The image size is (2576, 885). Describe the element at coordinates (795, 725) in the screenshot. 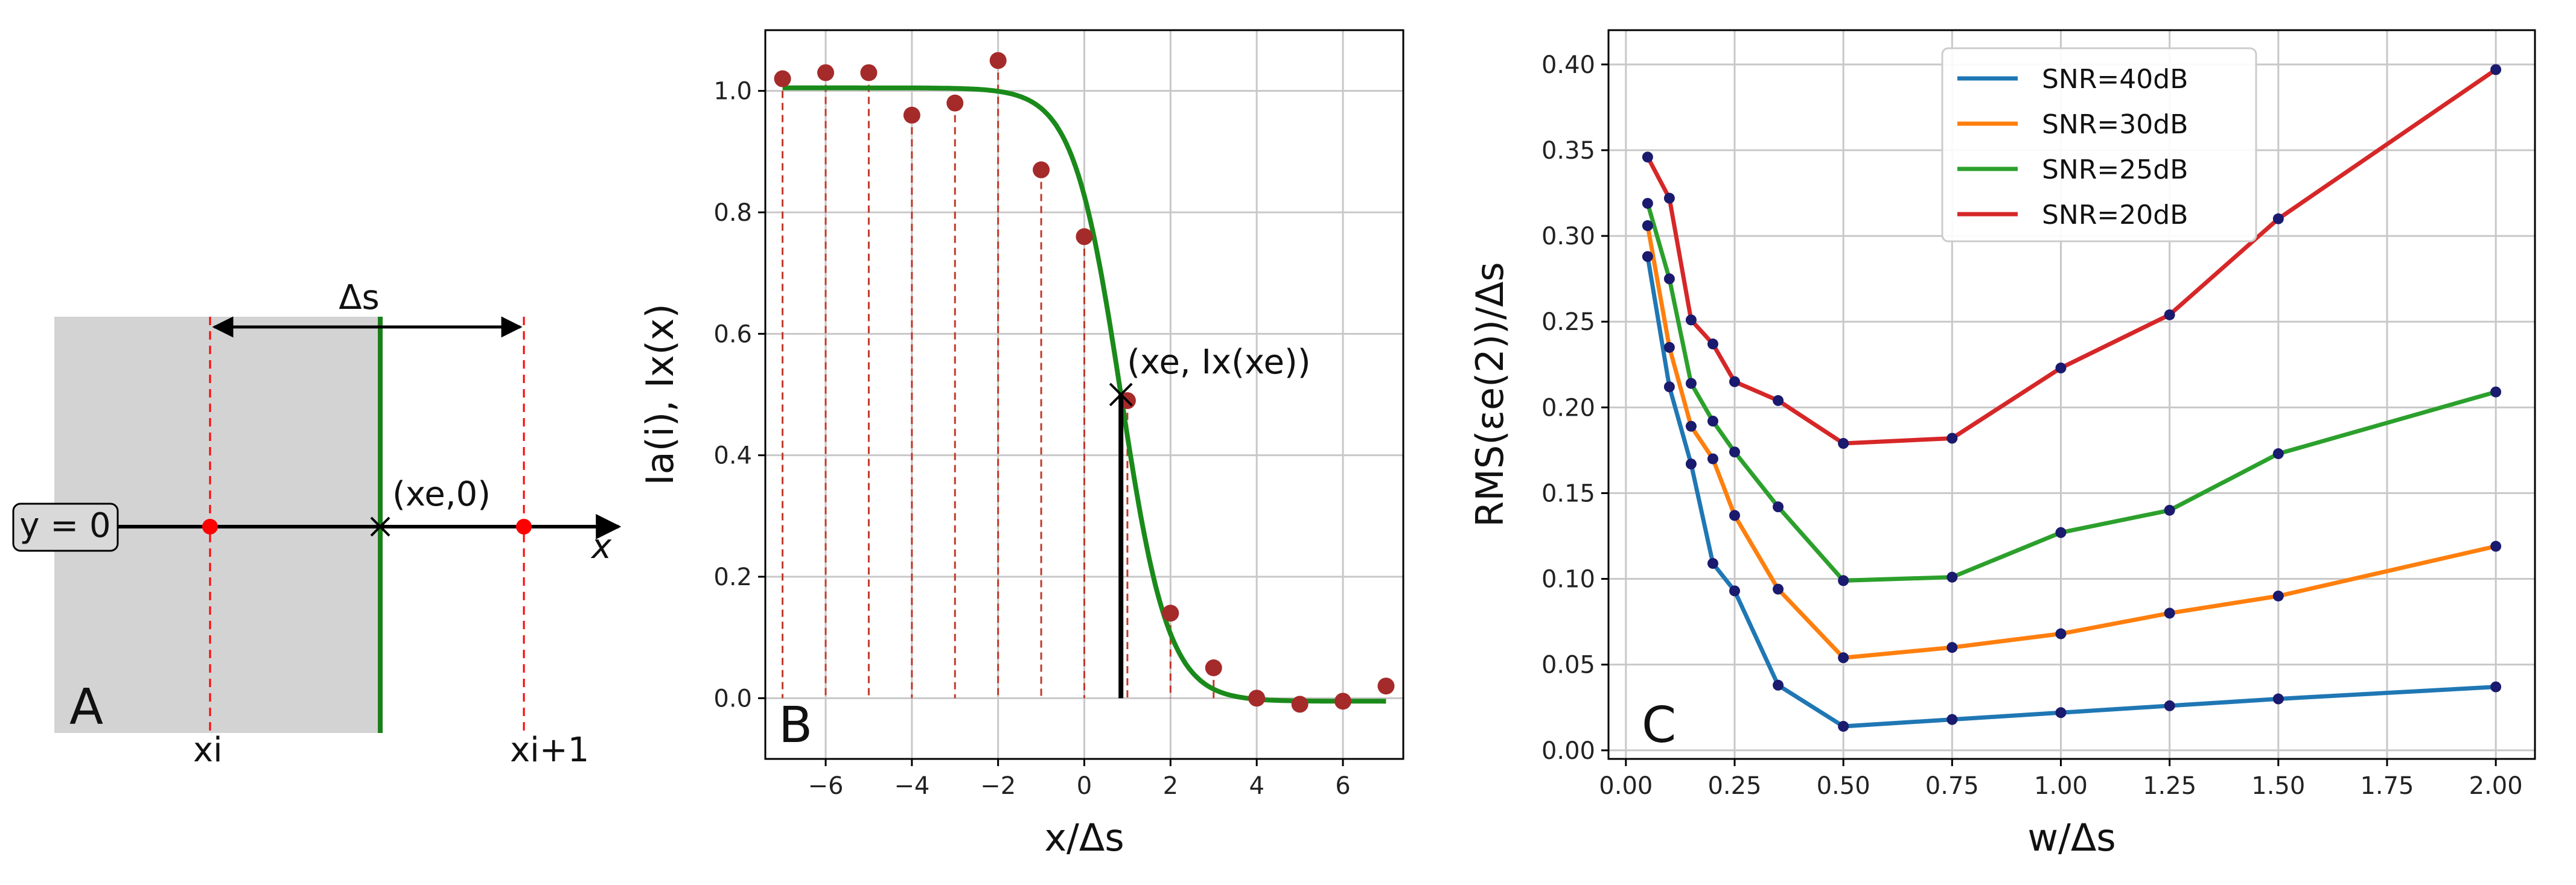

I see `panel-letter-b: B` at that location.